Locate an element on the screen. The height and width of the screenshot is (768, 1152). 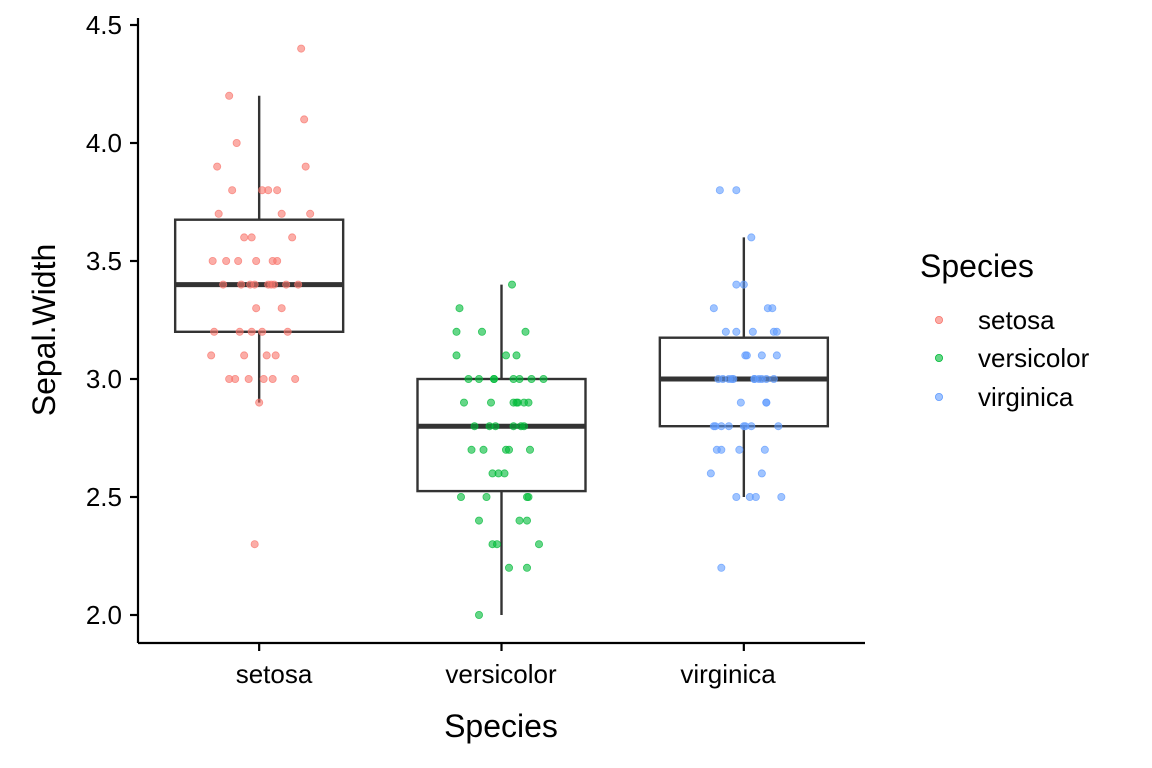
legend-label-versicolor: versicolor is located at coordinates (1034, 358).